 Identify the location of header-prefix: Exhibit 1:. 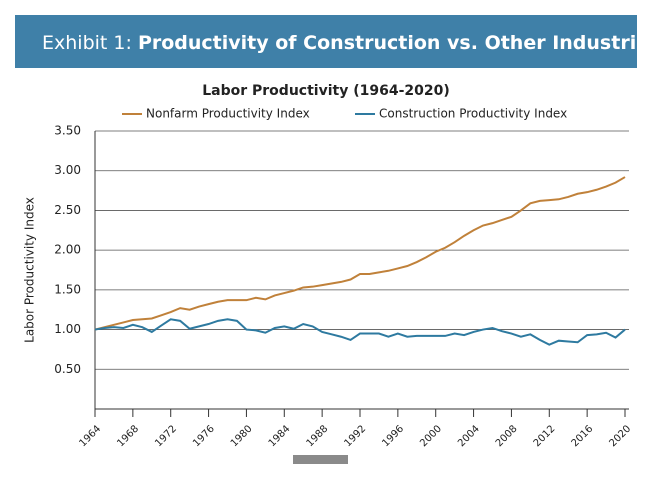
(87, 43).